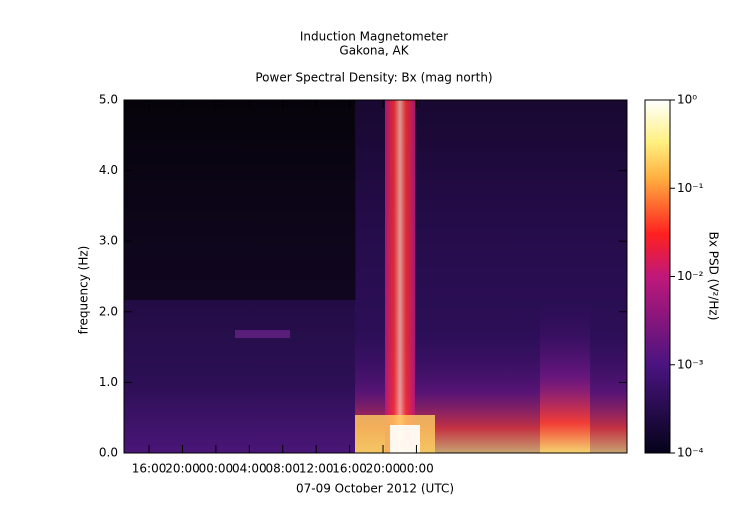  Describe the element at coordinates (373, 78) in the screenshot. I see `plot-title: Power Spectral Density: Bx (mag north)` at that location.